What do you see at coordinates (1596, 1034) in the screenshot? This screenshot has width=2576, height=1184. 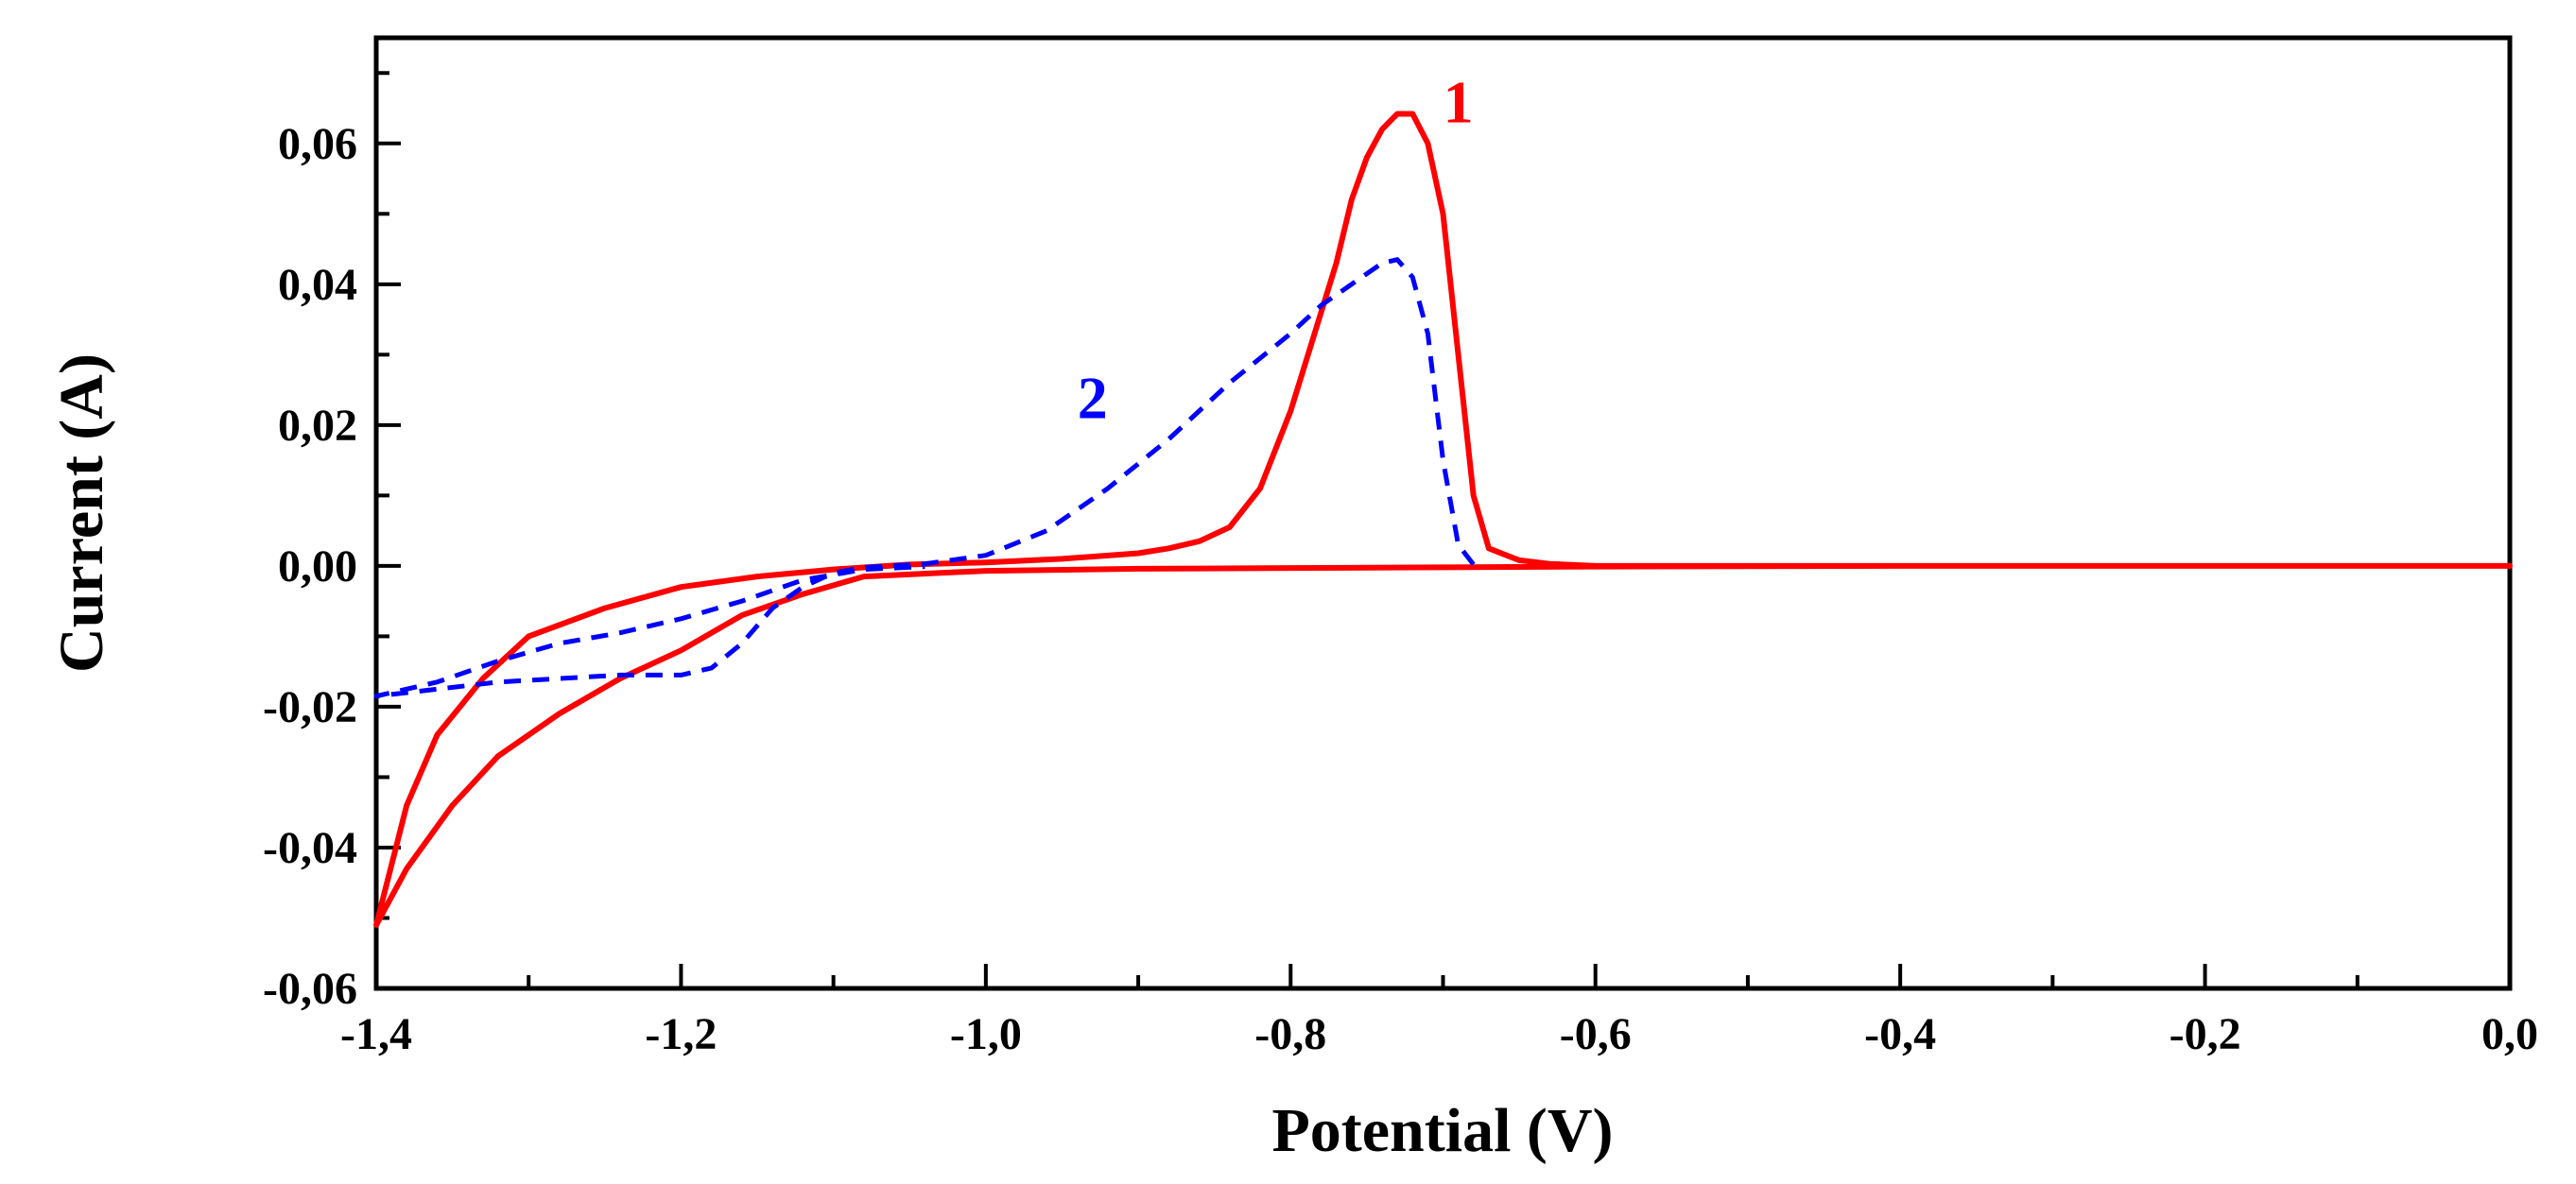 I see `x-tick-label: -0,6` at bounding box center [1596, 1034].